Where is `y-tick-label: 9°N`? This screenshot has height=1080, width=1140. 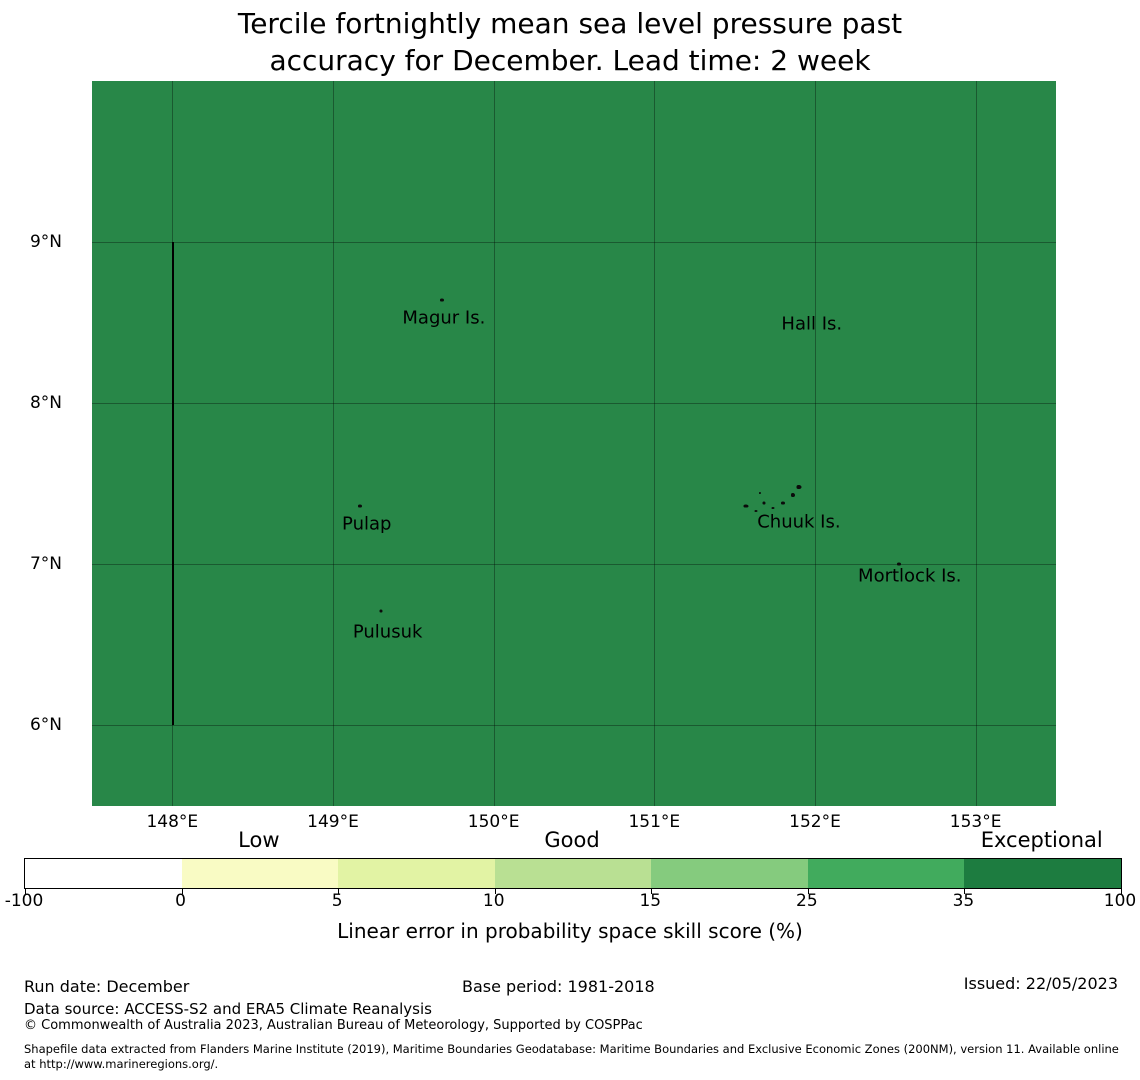 y-tick-label: 9°N is located at coordinates (45, 242).